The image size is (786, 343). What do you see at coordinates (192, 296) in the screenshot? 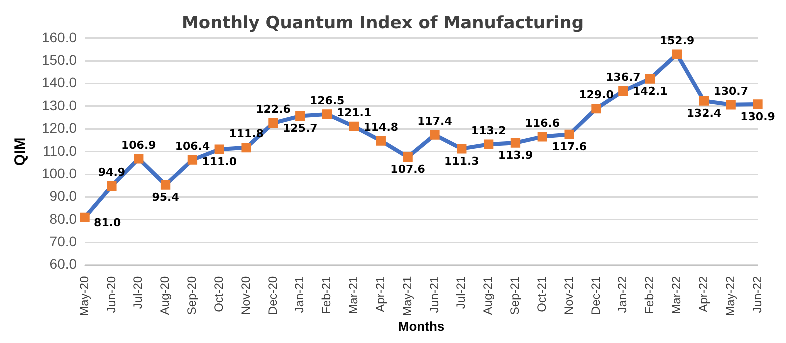
I see `x-tick-label: Sep-20` at bounding box center [192, 296].